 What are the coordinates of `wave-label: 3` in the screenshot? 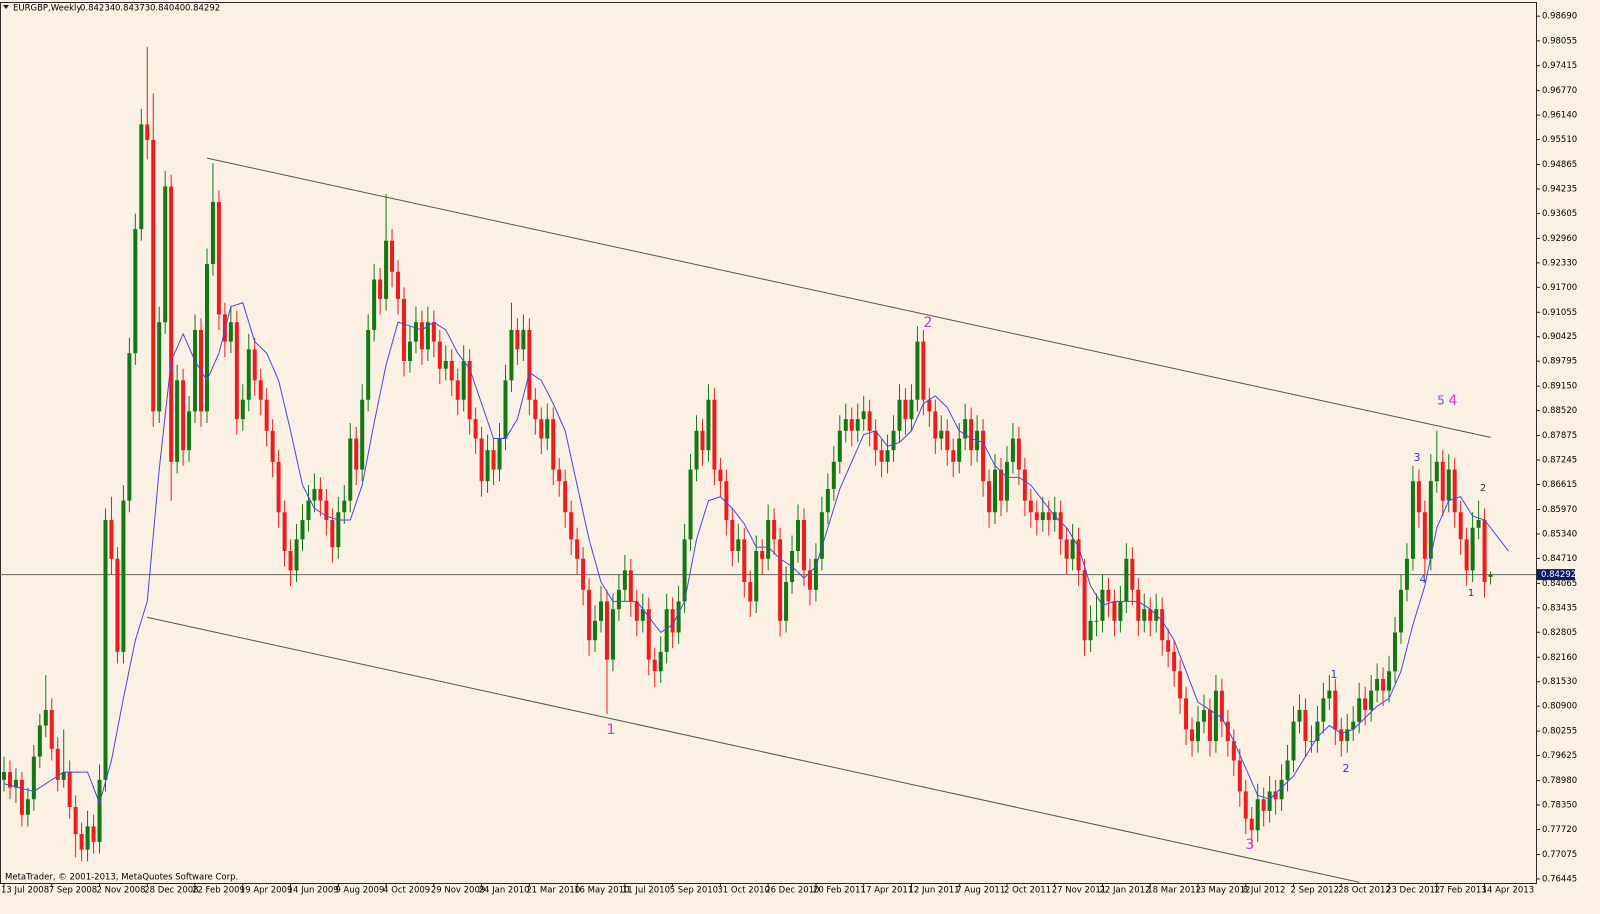 It's located at (1250, 845).